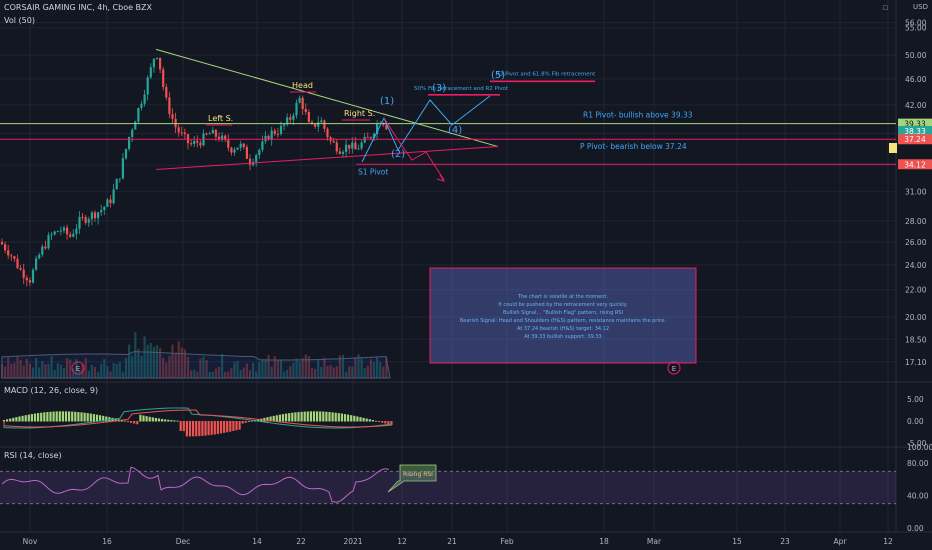 The width and height of the screenshot is (932, 550). I want to click on bearish-arrow-head, so click(441, 178).